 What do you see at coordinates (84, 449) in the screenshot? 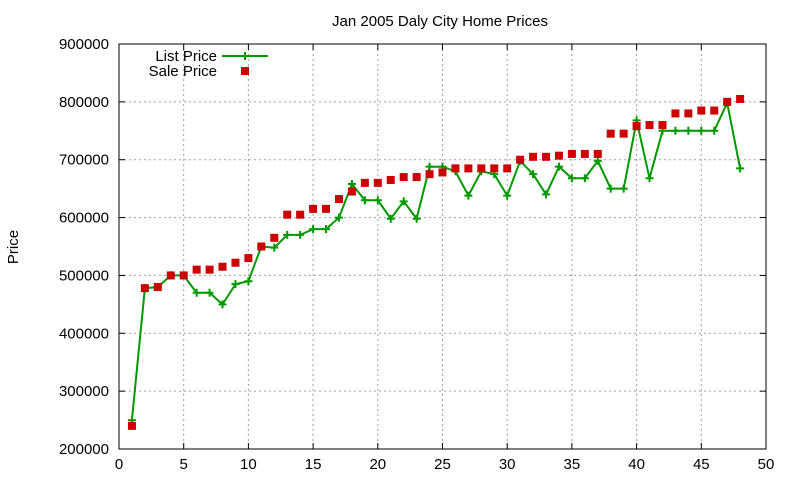
I see `y-tick-label: 200000` at bounding box center [84, 449].